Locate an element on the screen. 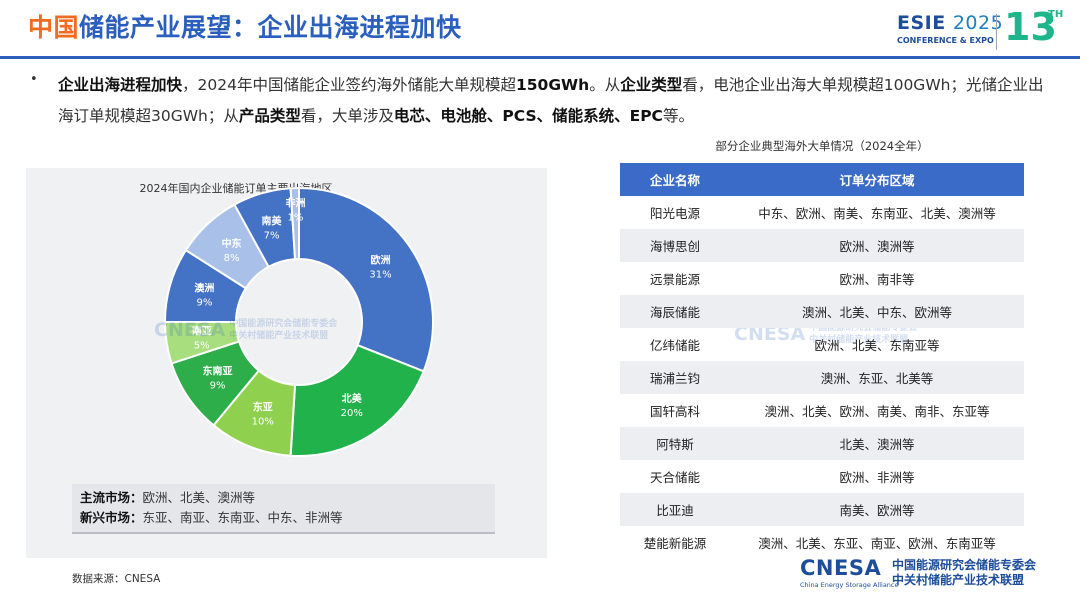 This screenshot has height=608, width=1080. company-cell: 瑞浦兰钧 is located at coordinates (675, 377).